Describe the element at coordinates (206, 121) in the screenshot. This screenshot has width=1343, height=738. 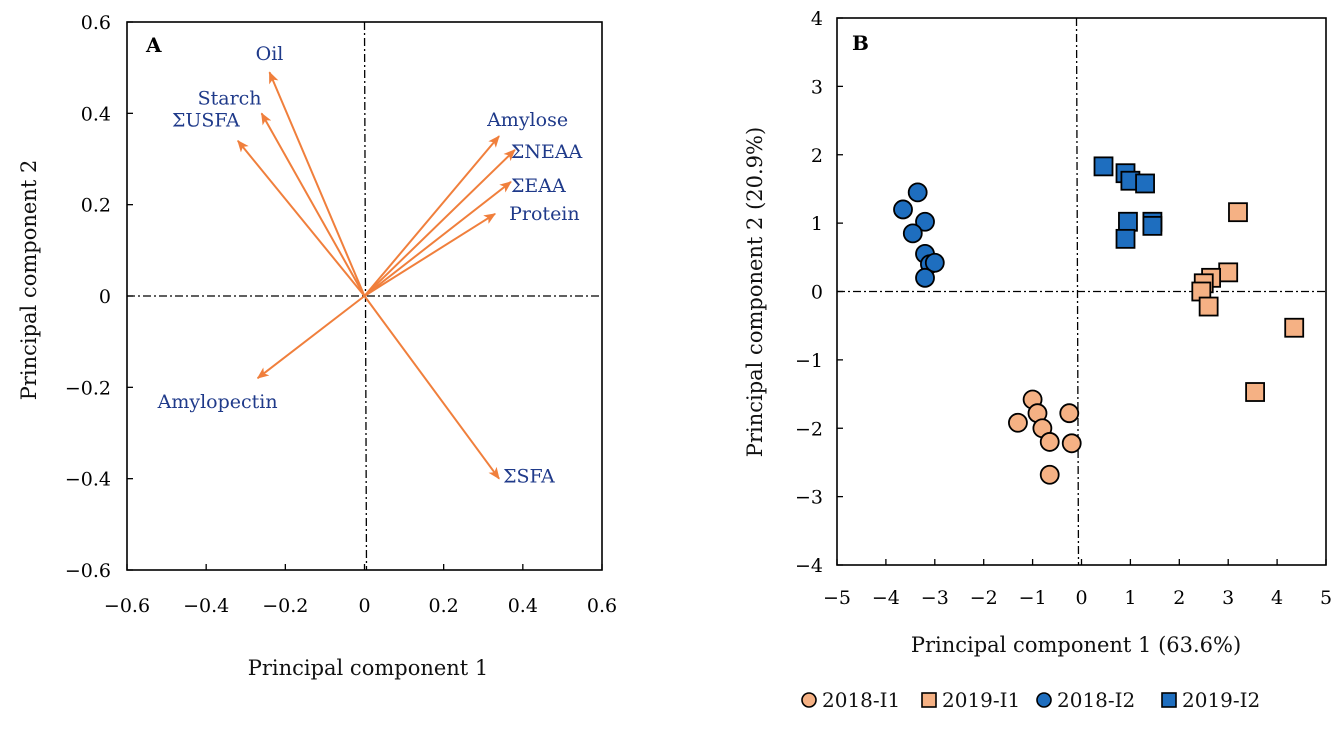
I see `vector-label-sum-usfa: ΣUSFA` at that location.